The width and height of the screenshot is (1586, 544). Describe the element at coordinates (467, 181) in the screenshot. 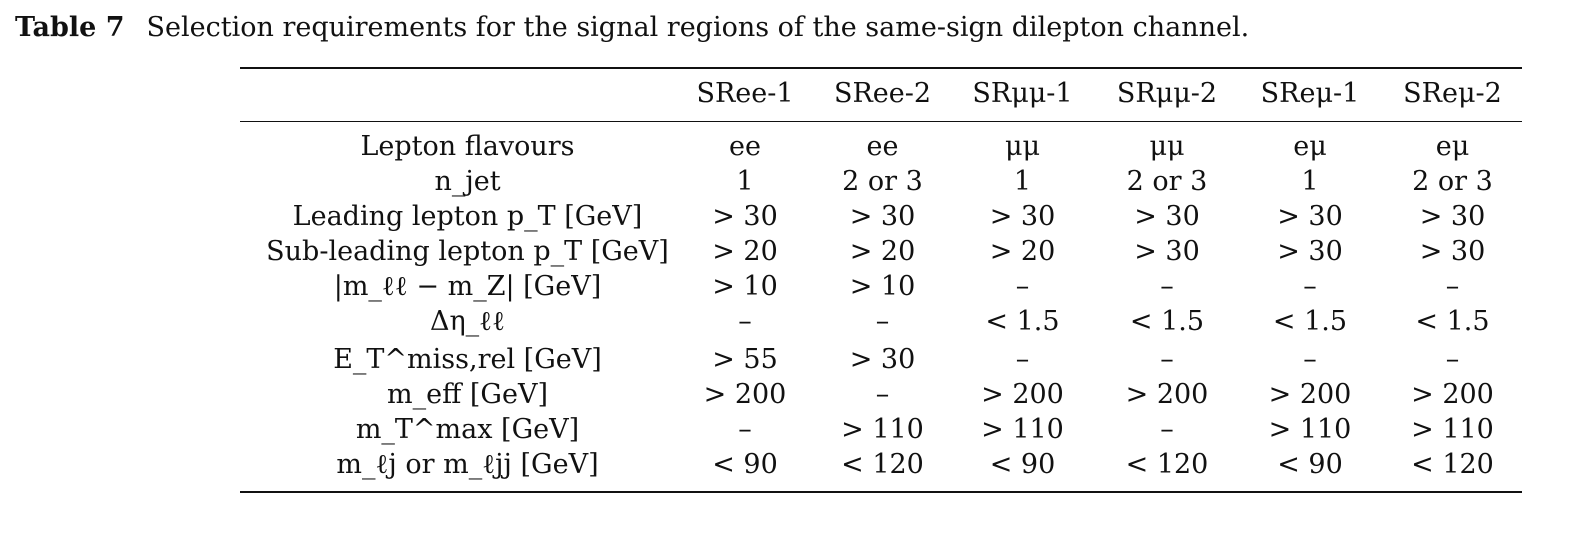

I see `row-label: n_jet` at that location.